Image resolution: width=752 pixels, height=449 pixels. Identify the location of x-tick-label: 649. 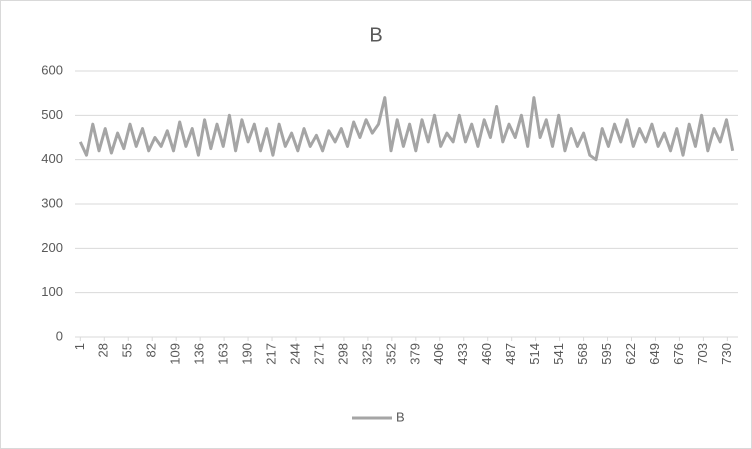
(654, 354).